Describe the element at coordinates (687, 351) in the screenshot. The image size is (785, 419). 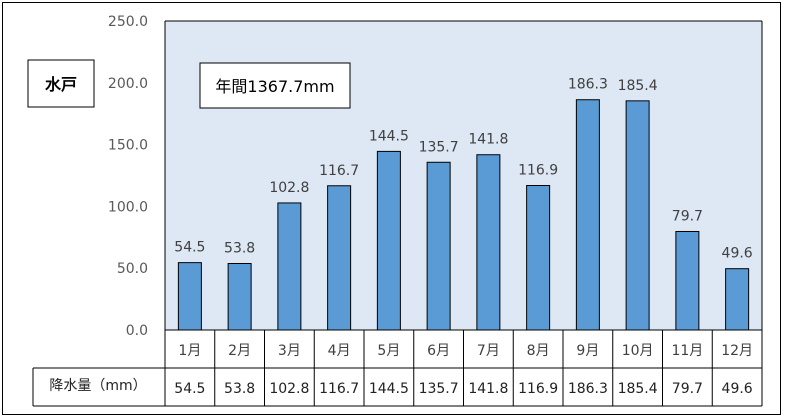
I see `category-label: 11月` at that location.